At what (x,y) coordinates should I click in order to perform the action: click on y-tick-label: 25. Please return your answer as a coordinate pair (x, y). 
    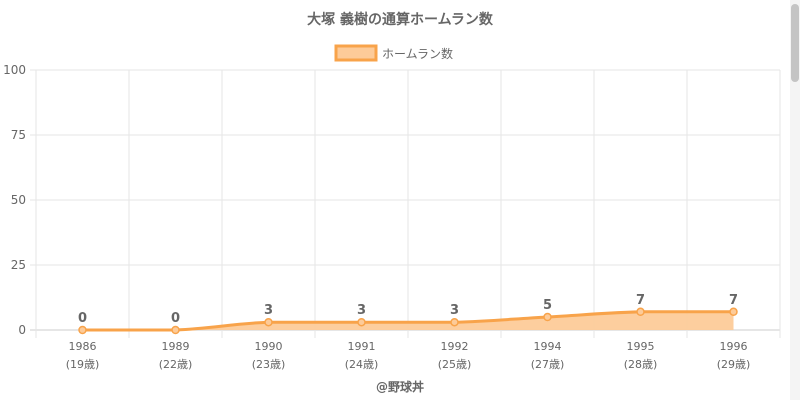
    Looking at the image, I should click on (18, 265).